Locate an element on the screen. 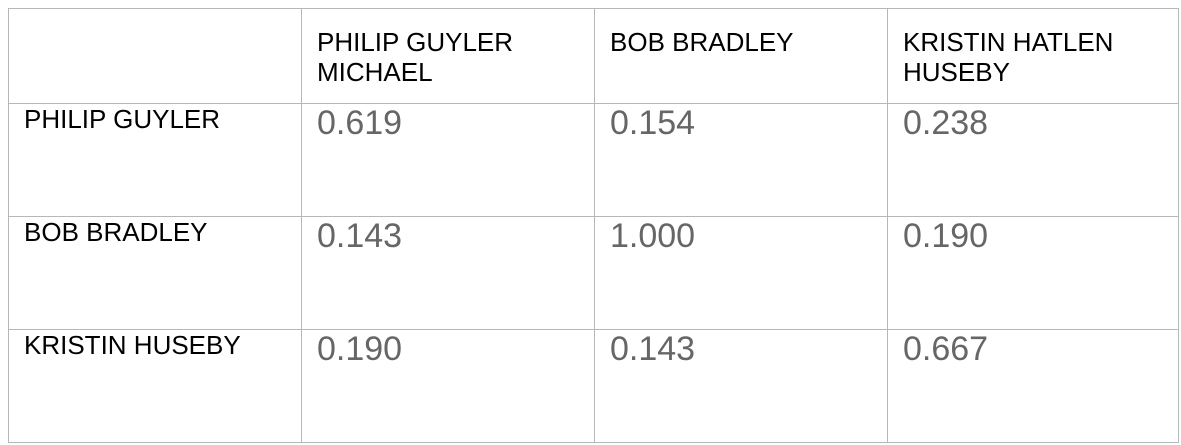  value-cell: 0.619 is located at coordinates (448, 160).